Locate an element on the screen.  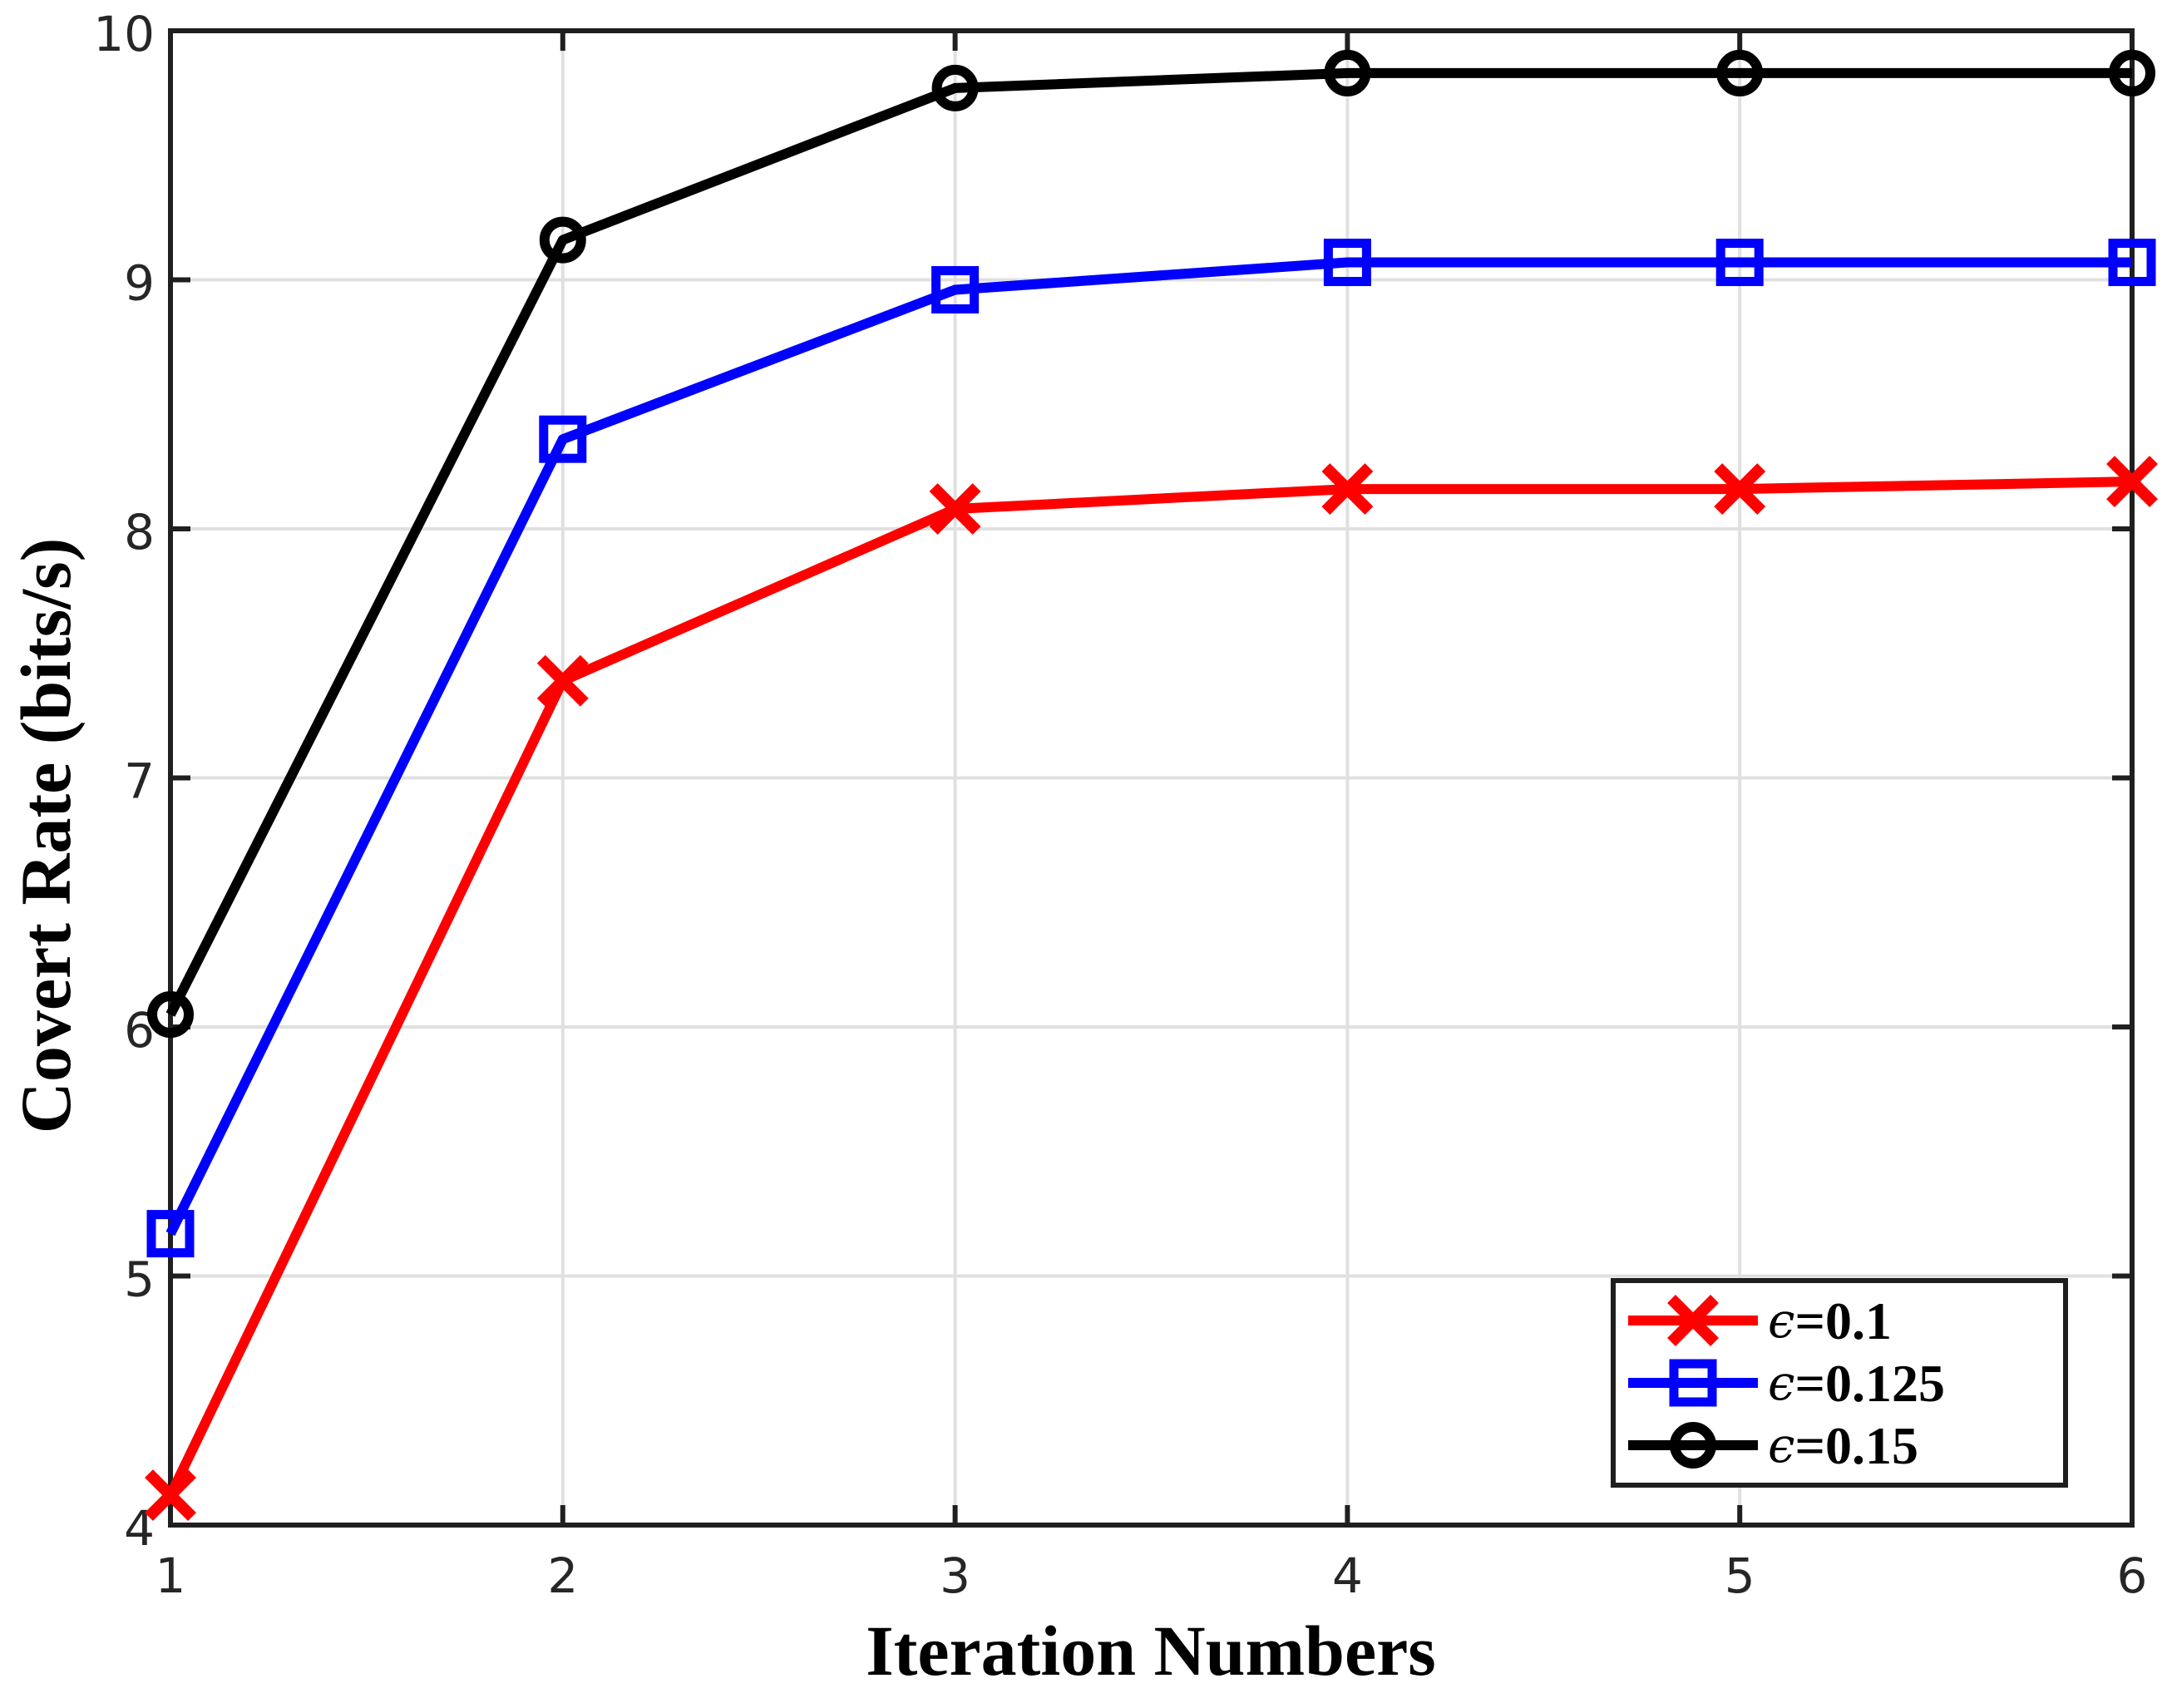
y-tick-label: 7 is located at coordinates (139, 781).